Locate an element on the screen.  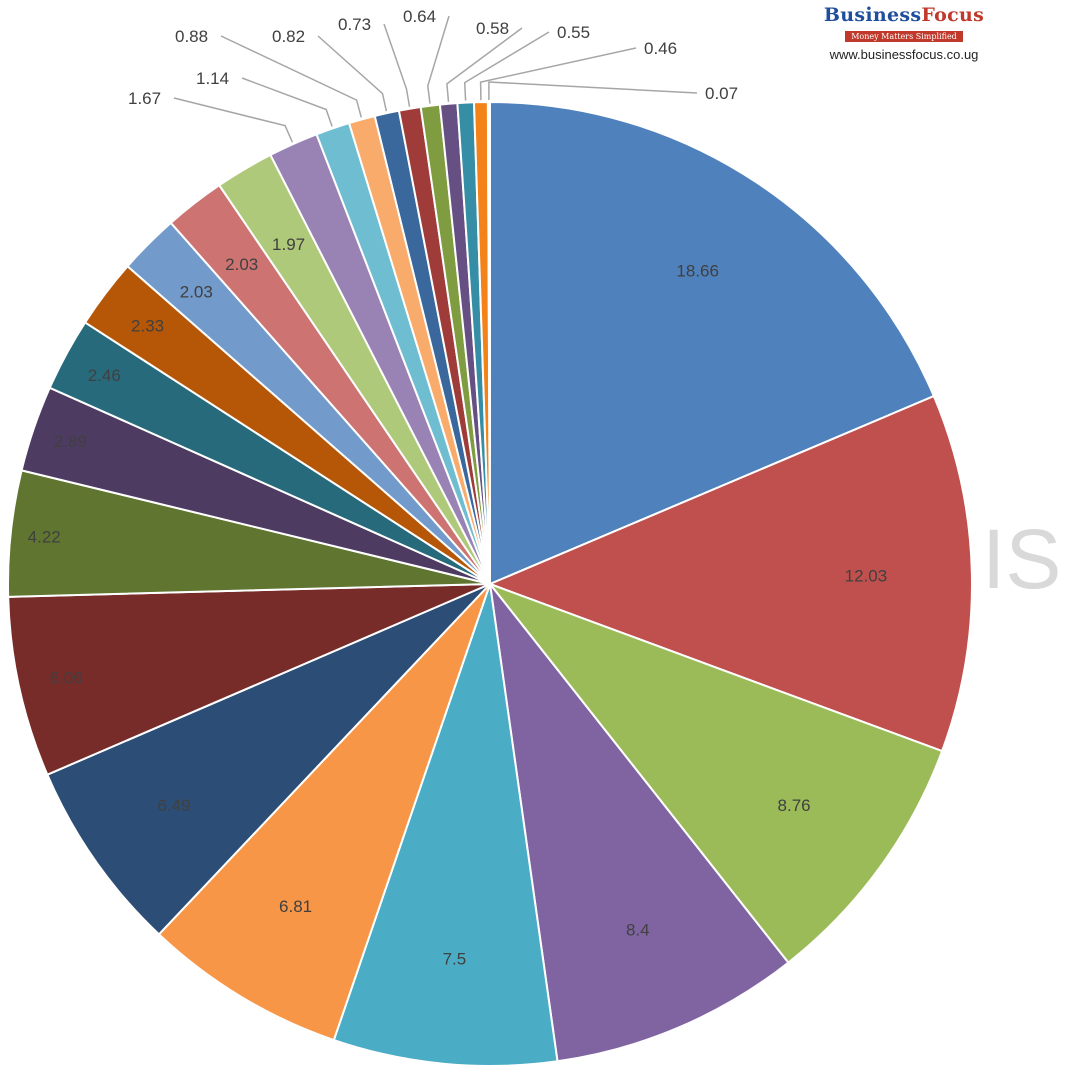
slice-label-14: 2.03 is located at coordinates (241, 264).